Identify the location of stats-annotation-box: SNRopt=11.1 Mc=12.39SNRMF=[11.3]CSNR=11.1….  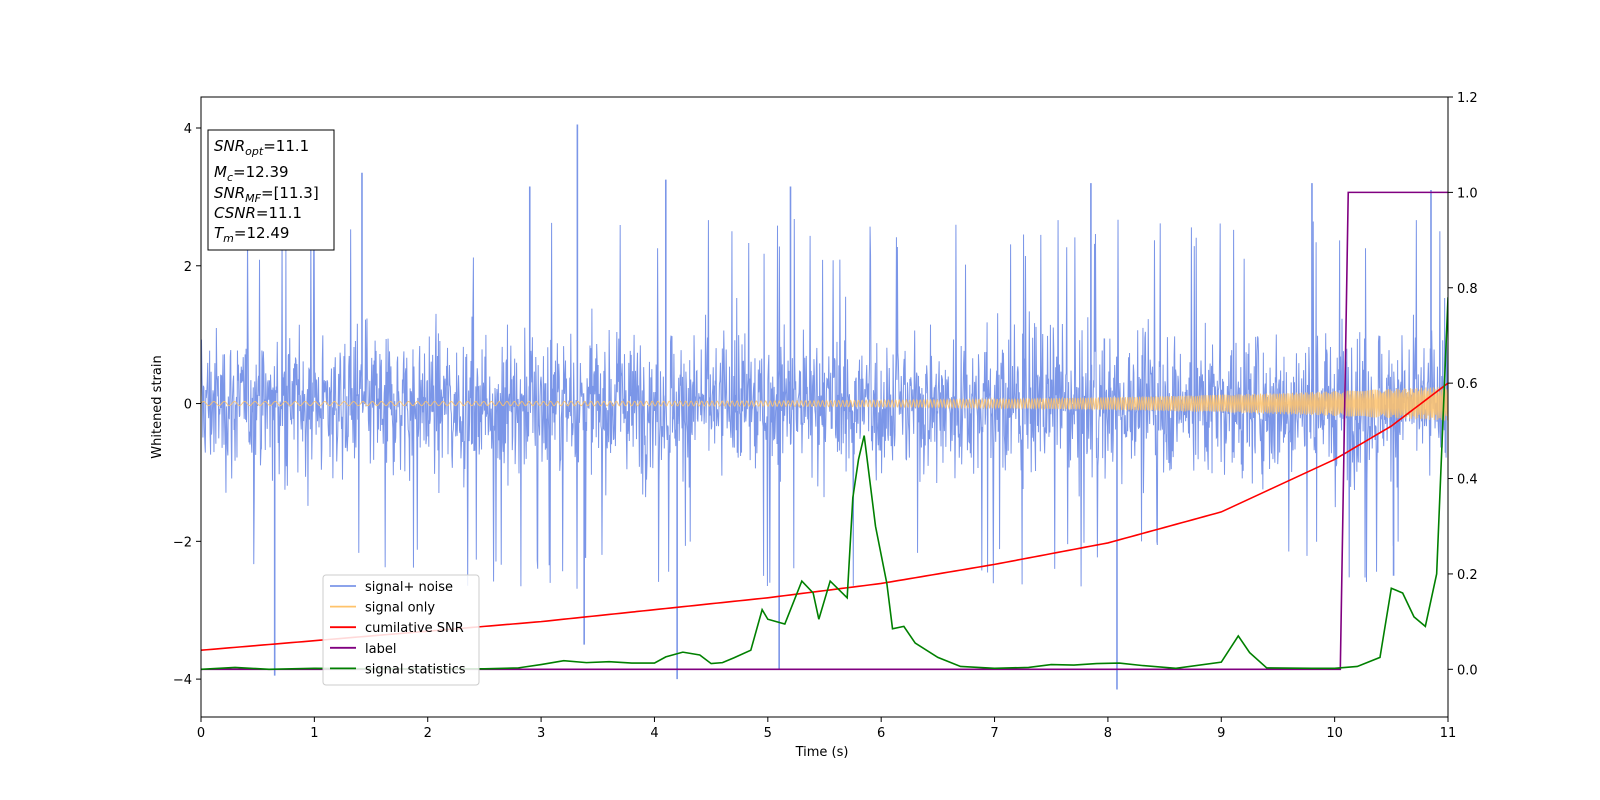
(271, 190).